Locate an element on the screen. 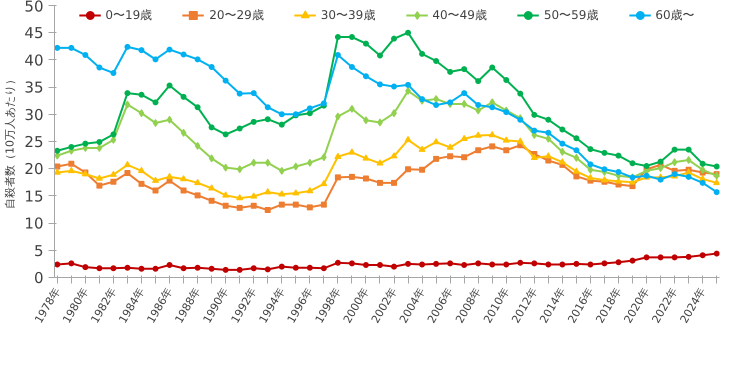 This screenshot has height=371, width=750. y-tick-label: 15 is located at coordinates (34, 196).